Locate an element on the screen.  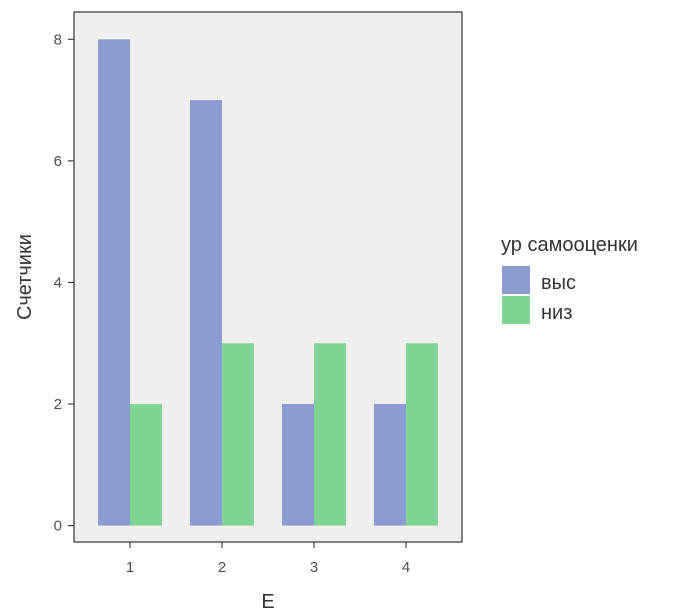
legend-swatch-high is located at coordinates (516, 280).